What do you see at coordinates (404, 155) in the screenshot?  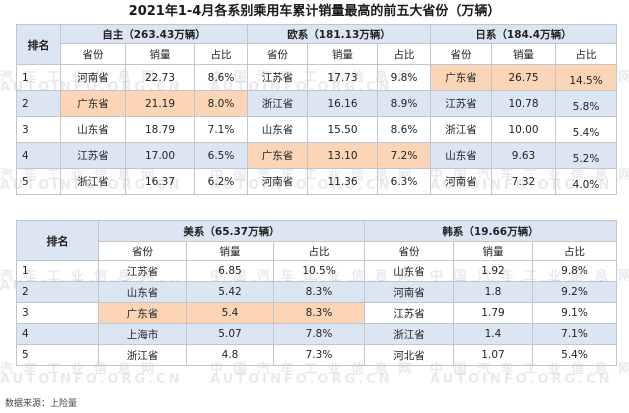 I see `share-cell: 7.2%` at bounding box center [404, 155].